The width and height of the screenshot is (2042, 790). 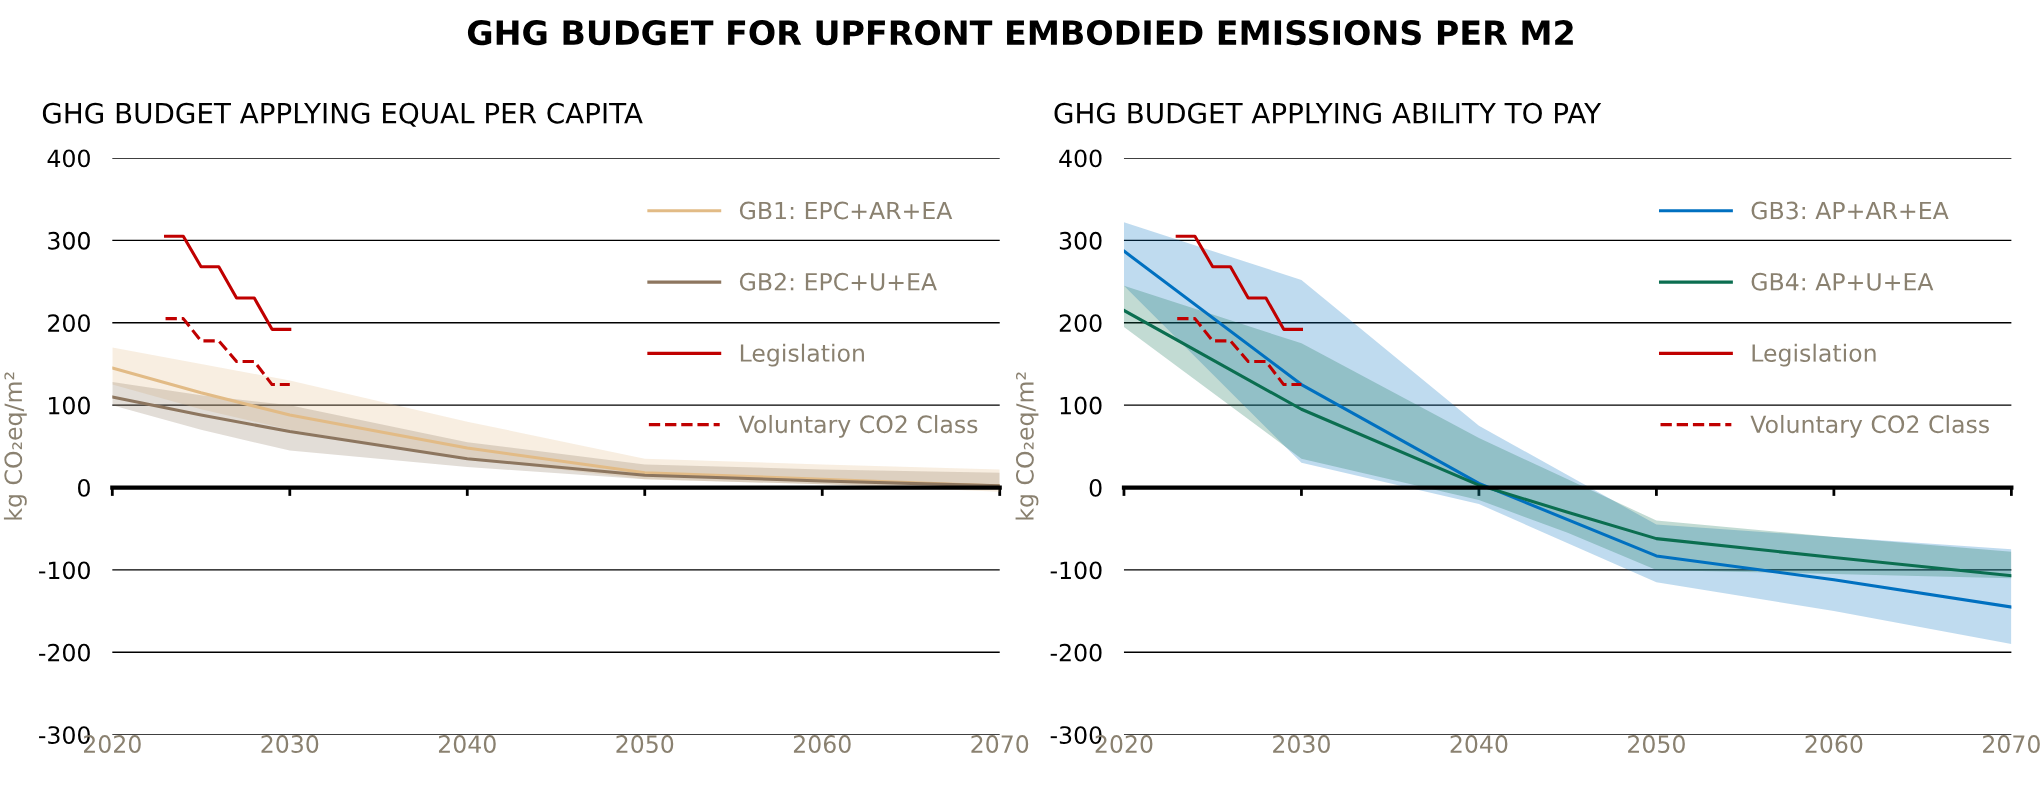 What do you see at coordinates (846, 210) in the screenshot?
I see `legend-label: GB1: EPC+AR+EA` at bounding box center [846, 210].